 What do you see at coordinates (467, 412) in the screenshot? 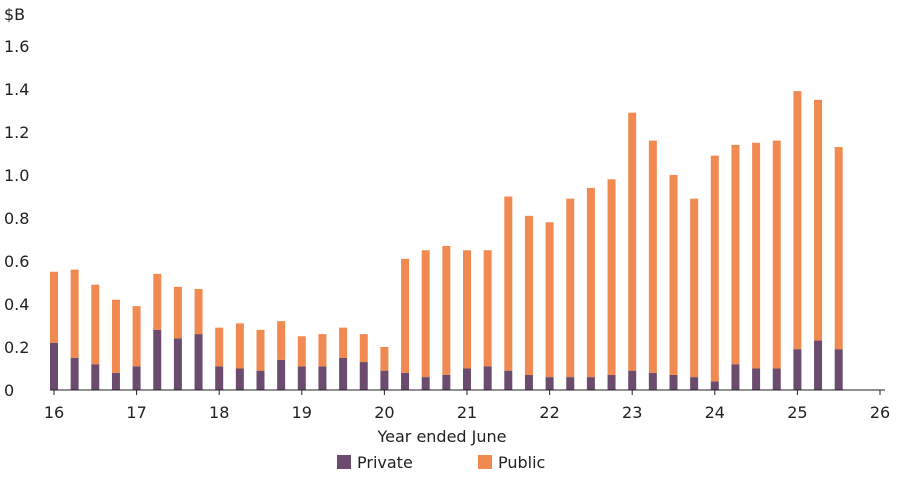
I see `x-tick-label: 21` at bounding box center [467, 412].